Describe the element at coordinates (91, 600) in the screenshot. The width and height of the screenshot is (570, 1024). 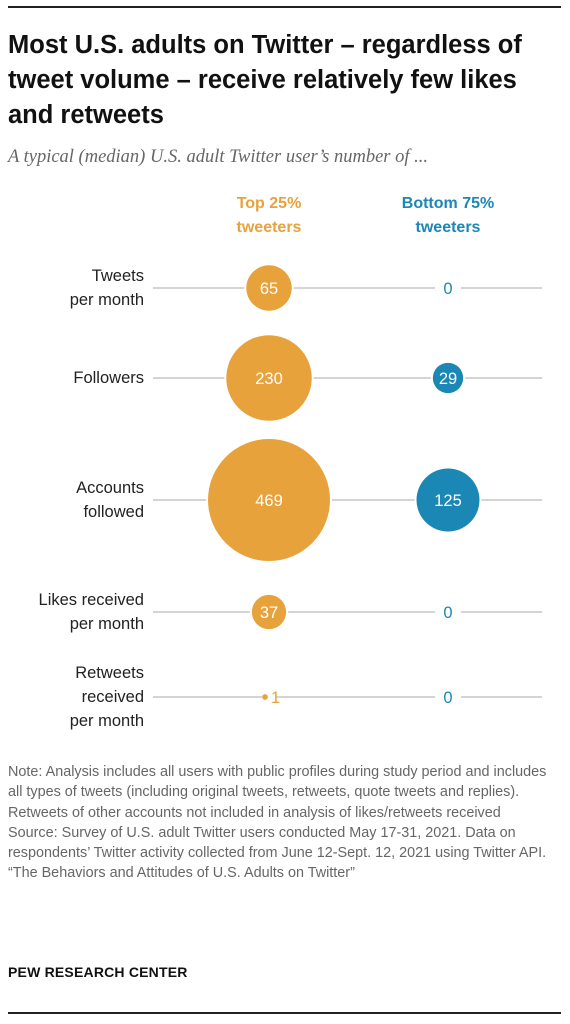
I see `row-label-line: Likes received` at that location.